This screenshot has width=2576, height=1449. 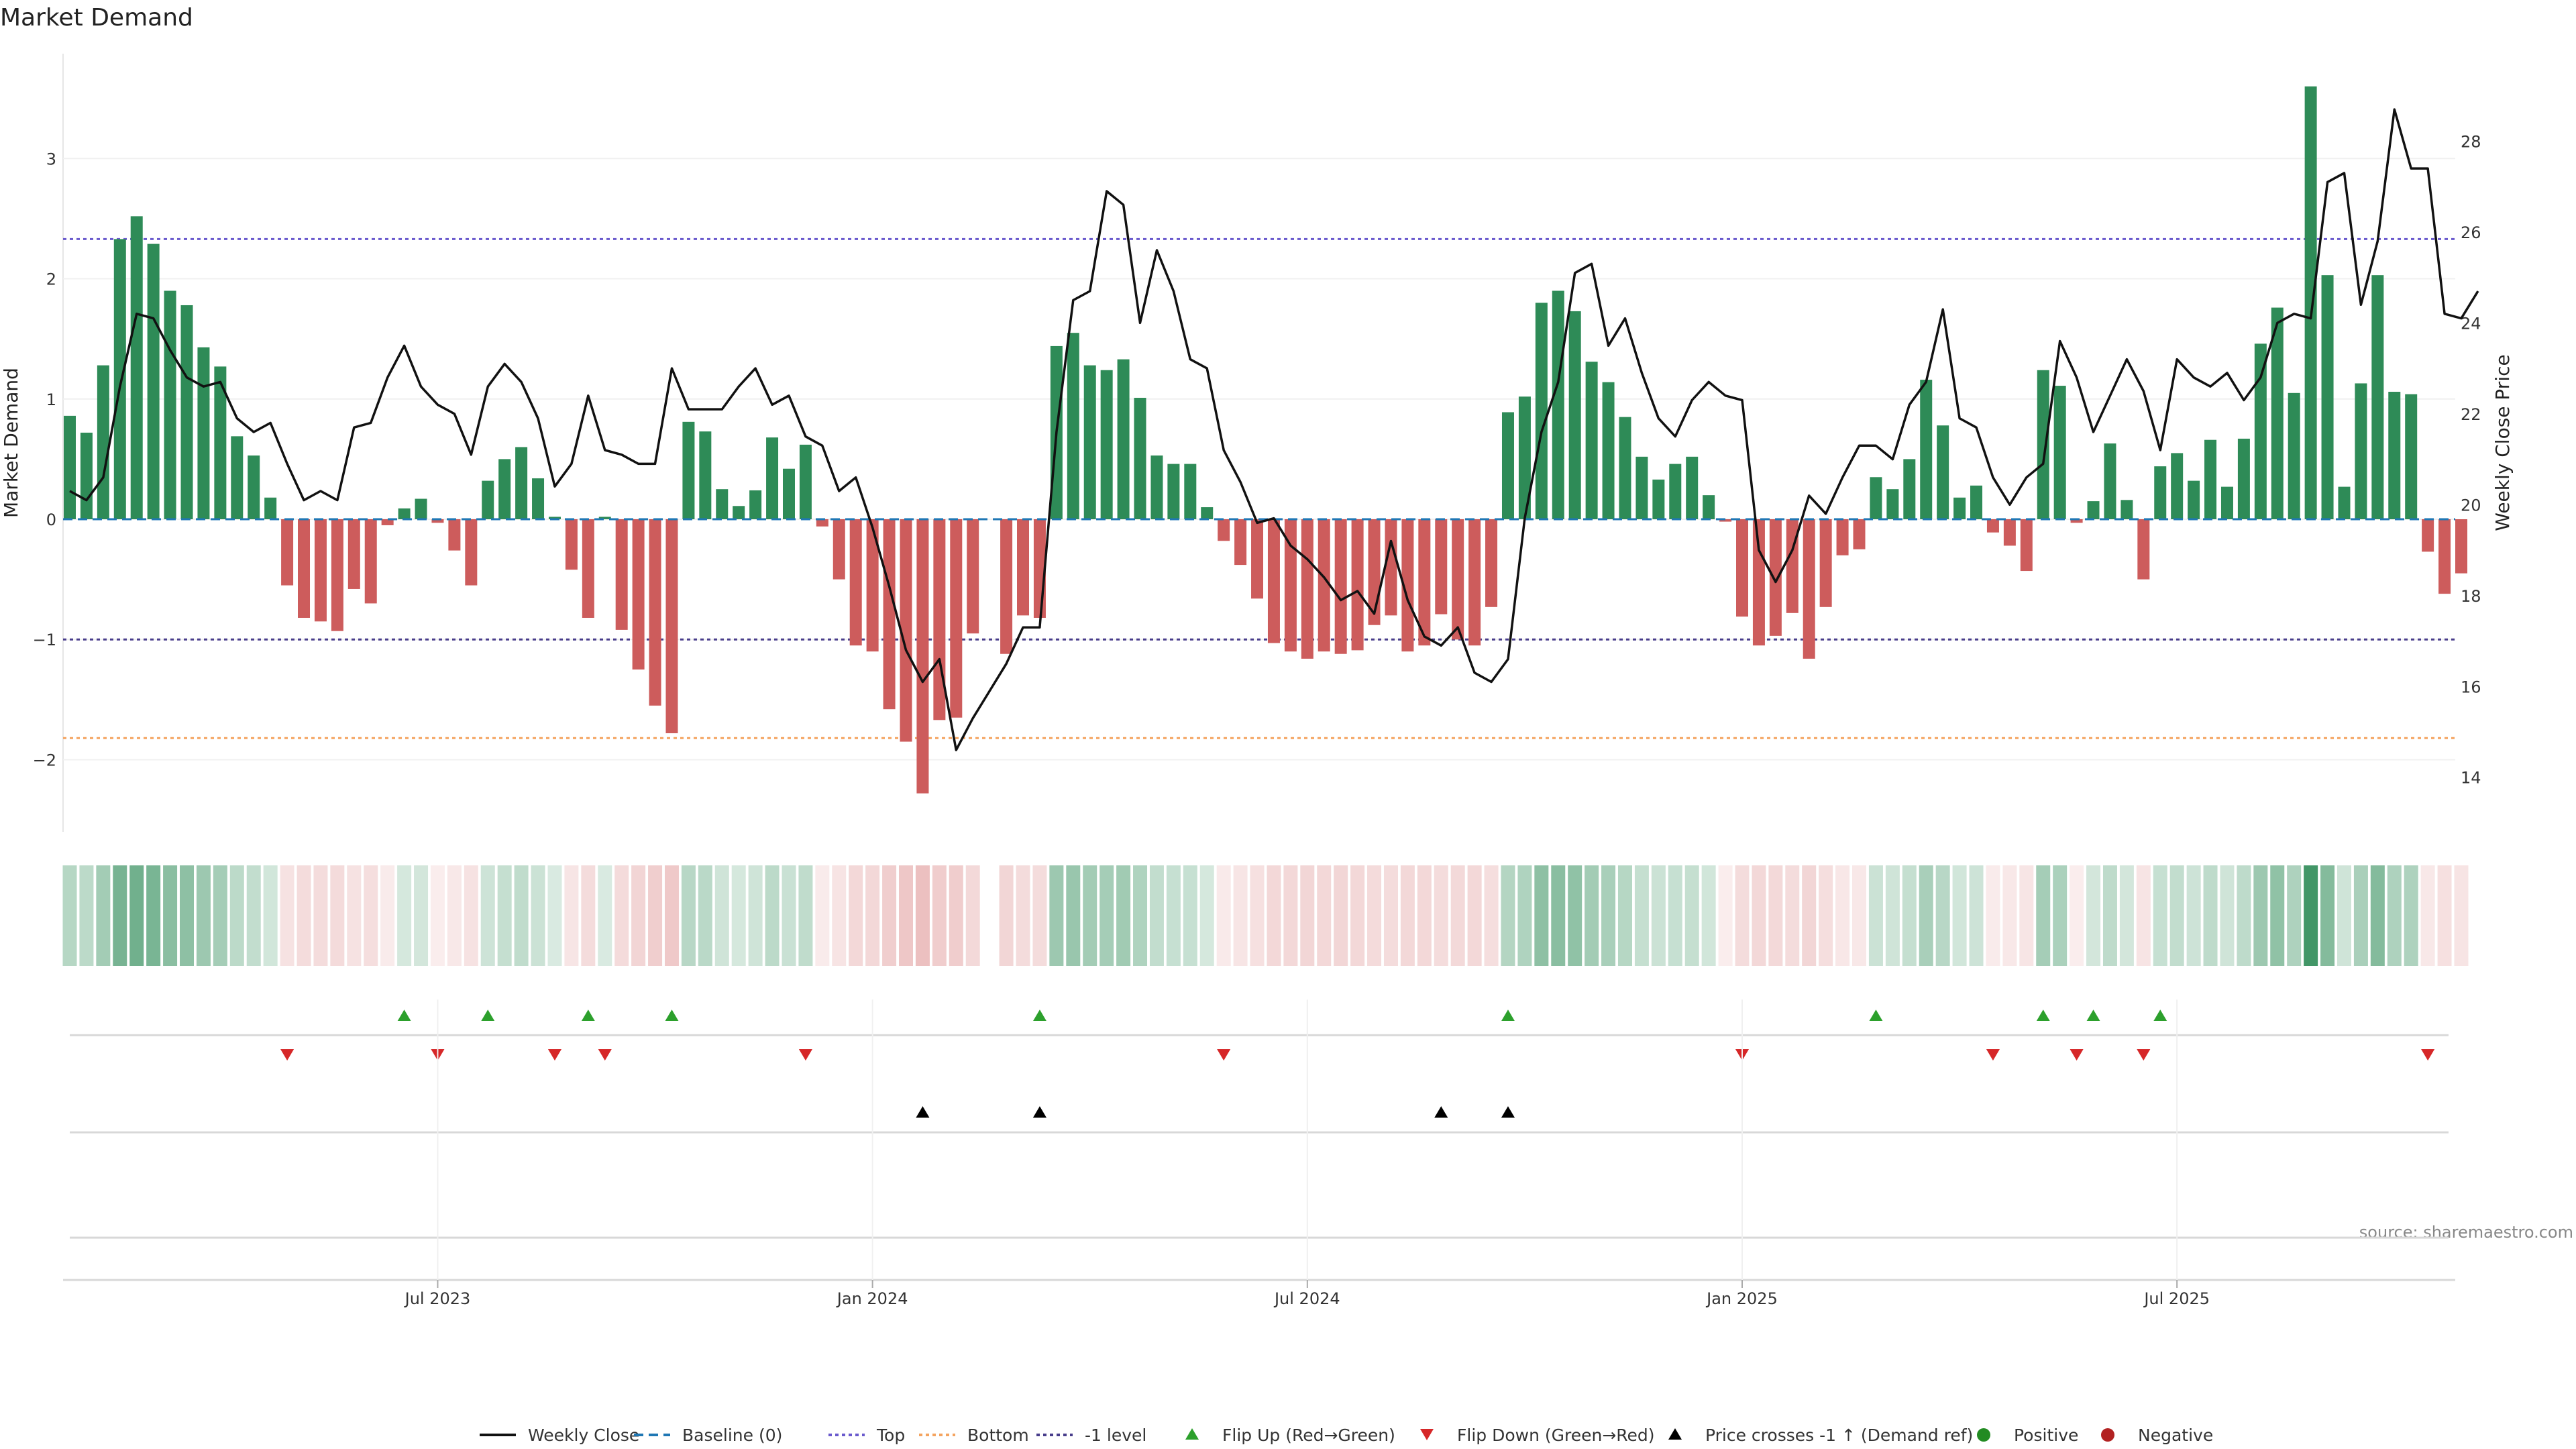 What do you see at coordinates (51, 520) in the screenshot?
I see `y-tick-label-left: 0` at bounding box center [51, 520].